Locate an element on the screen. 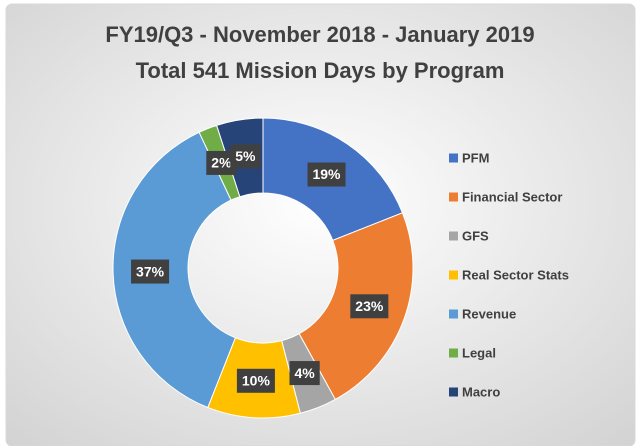 This screenshot has height=446, width=641. legend-label: Revenue is located at coordinates (489, 313).